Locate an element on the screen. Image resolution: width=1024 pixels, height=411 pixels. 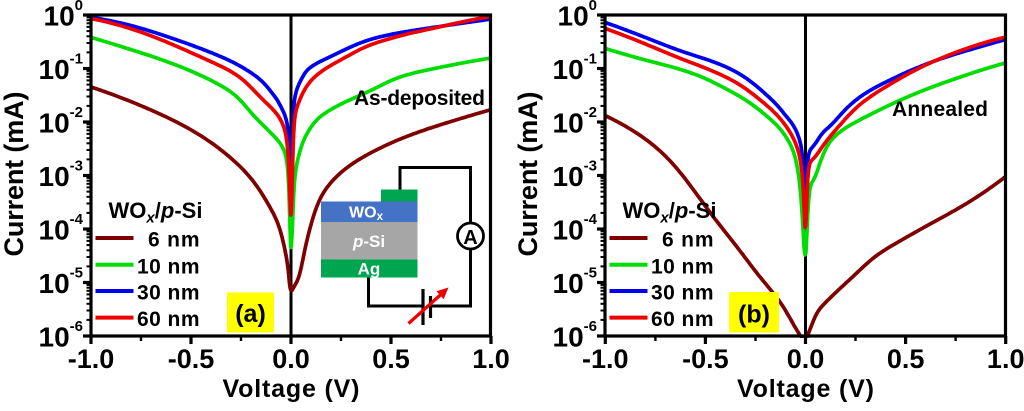
svg-text: 10-5 is located at coordinates (575, 282).